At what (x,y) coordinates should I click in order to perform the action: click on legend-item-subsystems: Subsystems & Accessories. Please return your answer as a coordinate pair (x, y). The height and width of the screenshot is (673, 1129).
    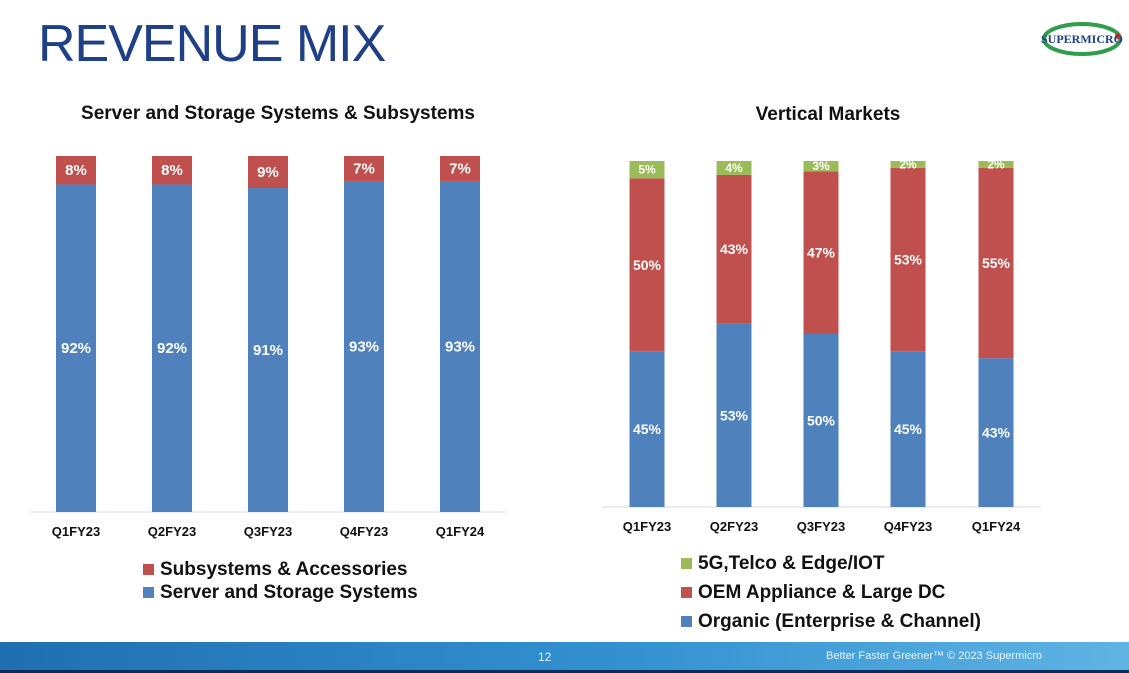
    Looking at the image, I should click on (280, 569).